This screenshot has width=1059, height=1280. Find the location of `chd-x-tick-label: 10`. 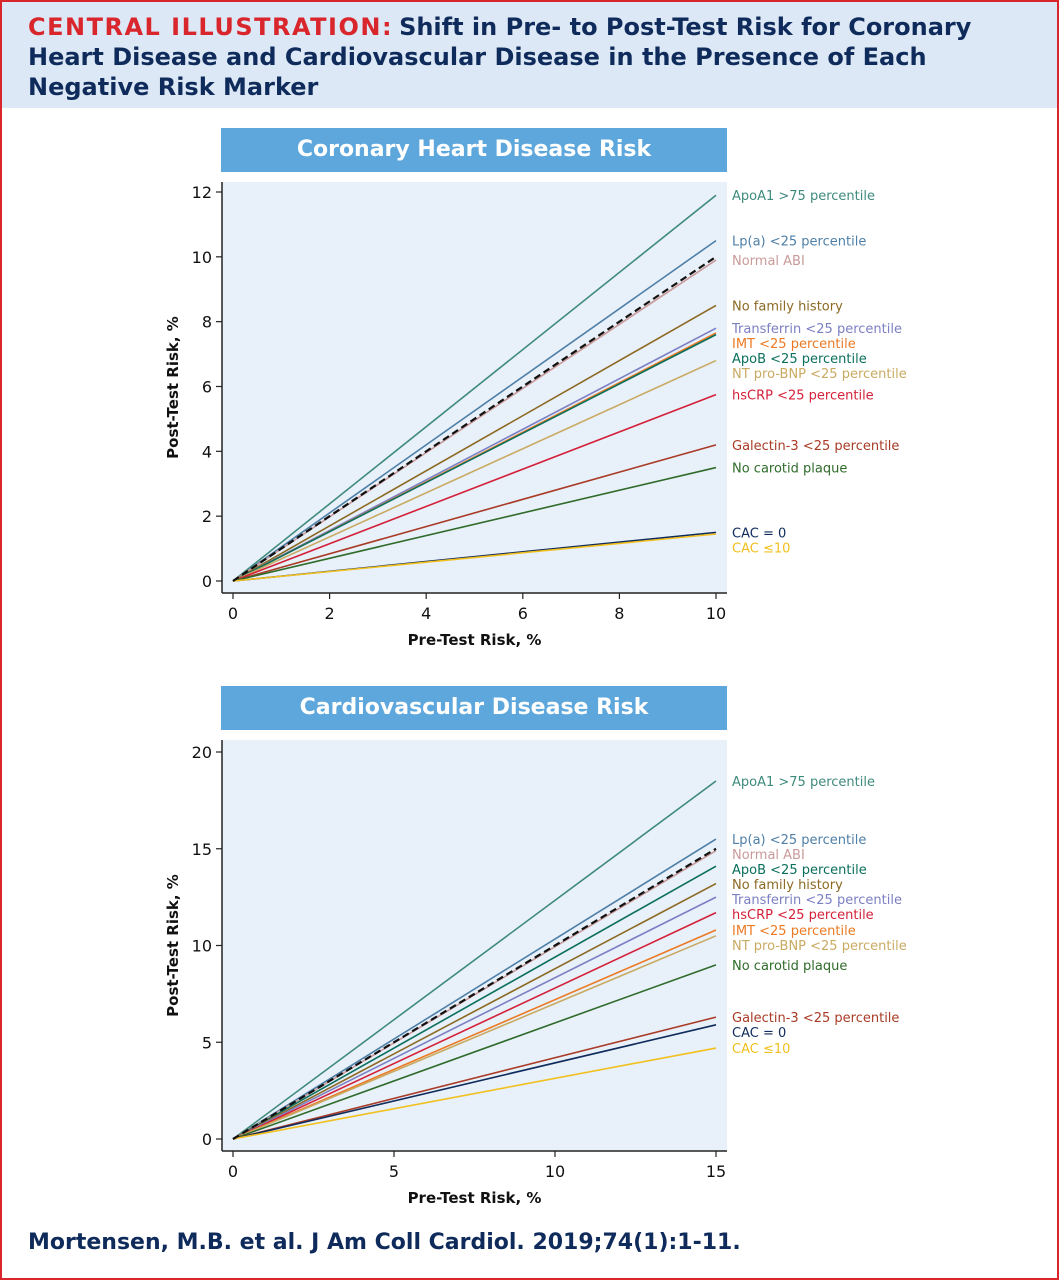

chd-x-tick-label: 10 is located at coordinates (716, 613).